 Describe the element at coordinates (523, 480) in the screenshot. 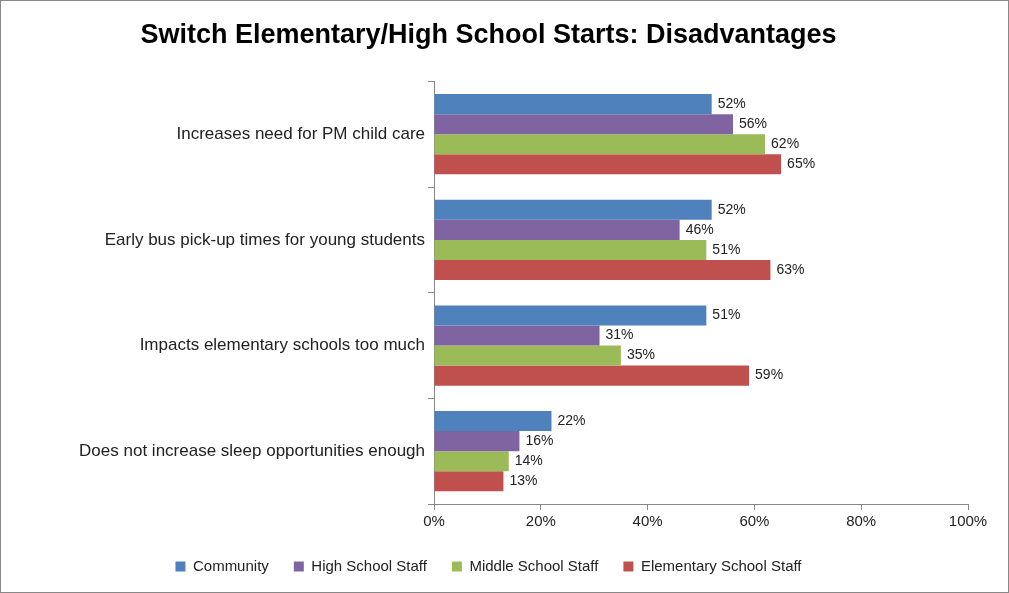

I see `data-label: 13%` at that location.